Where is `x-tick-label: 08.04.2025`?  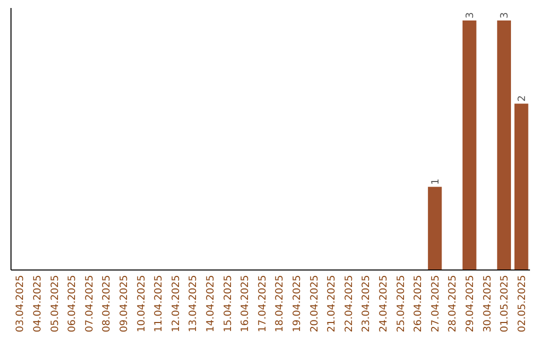 x-tick-label: 08.04.2025 is located at coordinates (107, 303).